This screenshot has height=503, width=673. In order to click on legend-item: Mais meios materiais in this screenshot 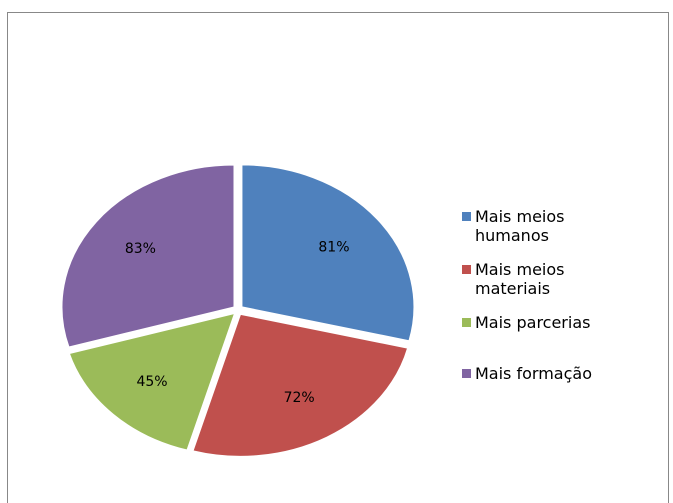, I will do `click(542, 279)`.